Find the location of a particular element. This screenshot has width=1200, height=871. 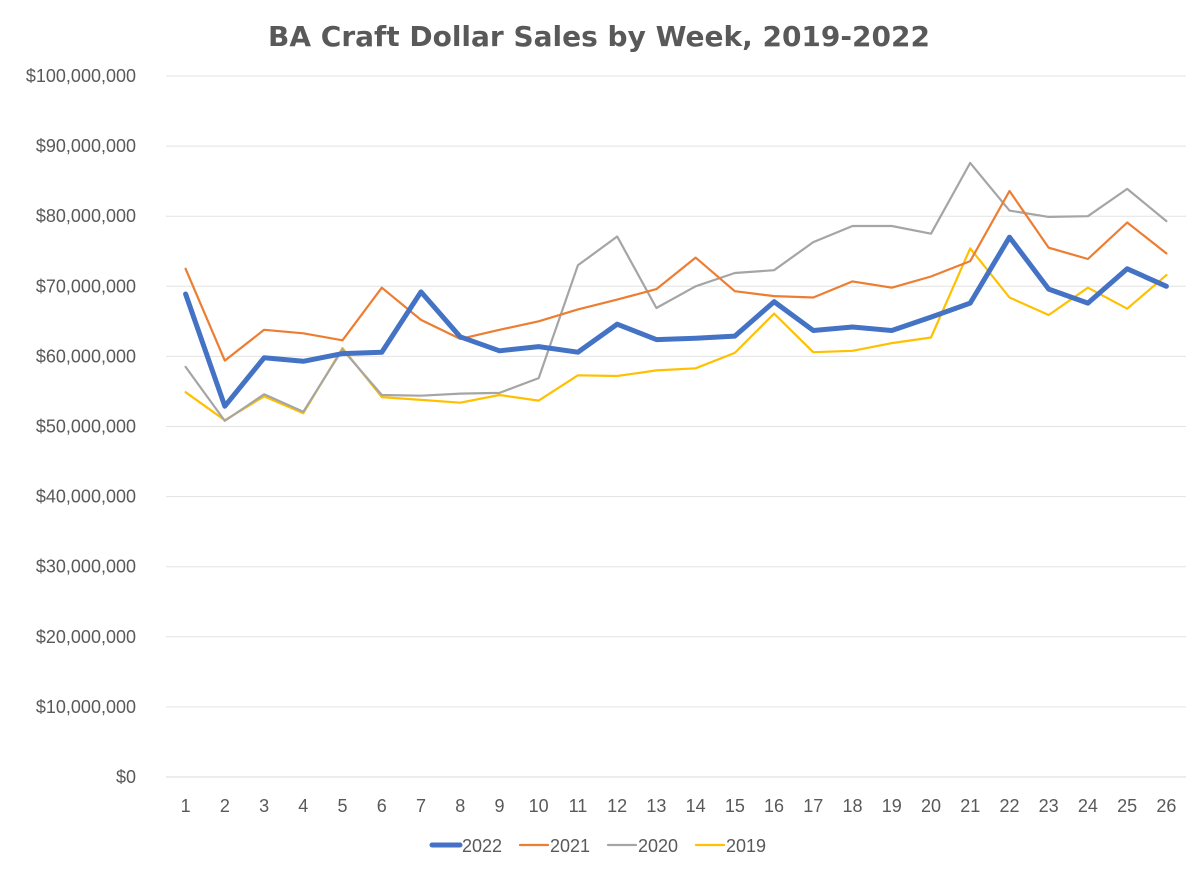

legend-label-2019: 2019 is located at coordinates (746, 846).